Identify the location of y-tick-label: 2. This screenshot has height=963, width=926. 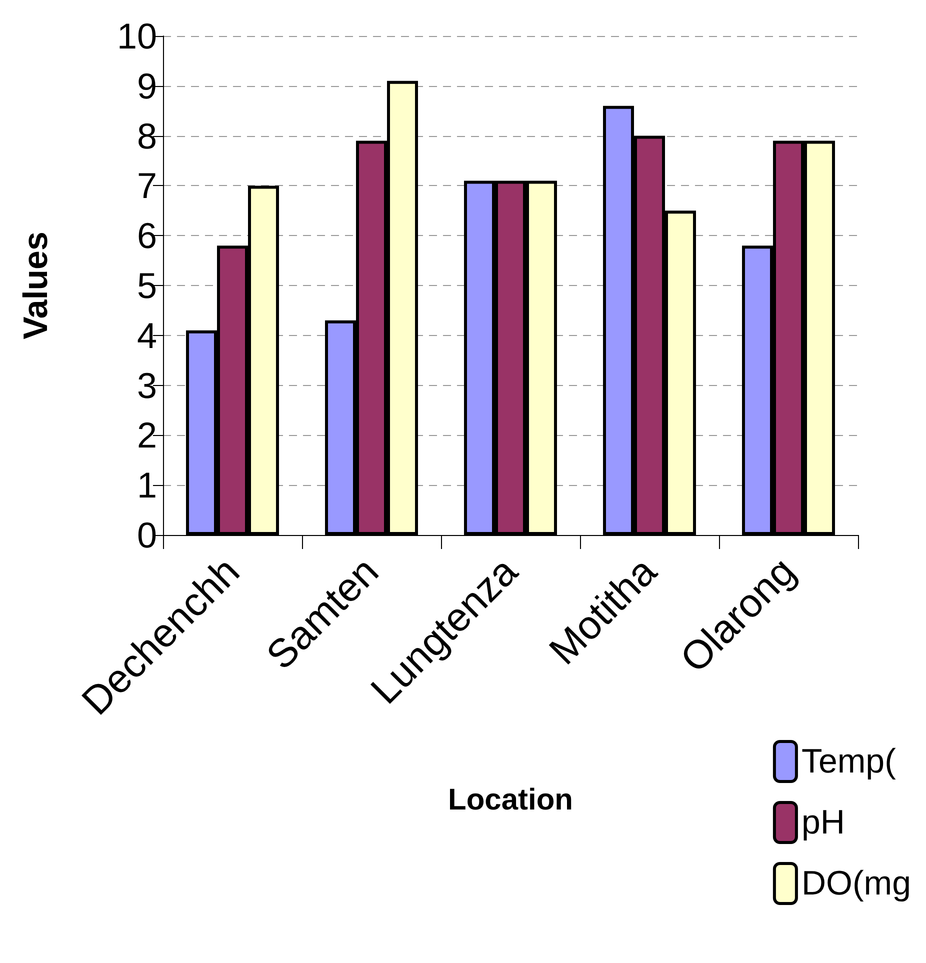
(146, 435).